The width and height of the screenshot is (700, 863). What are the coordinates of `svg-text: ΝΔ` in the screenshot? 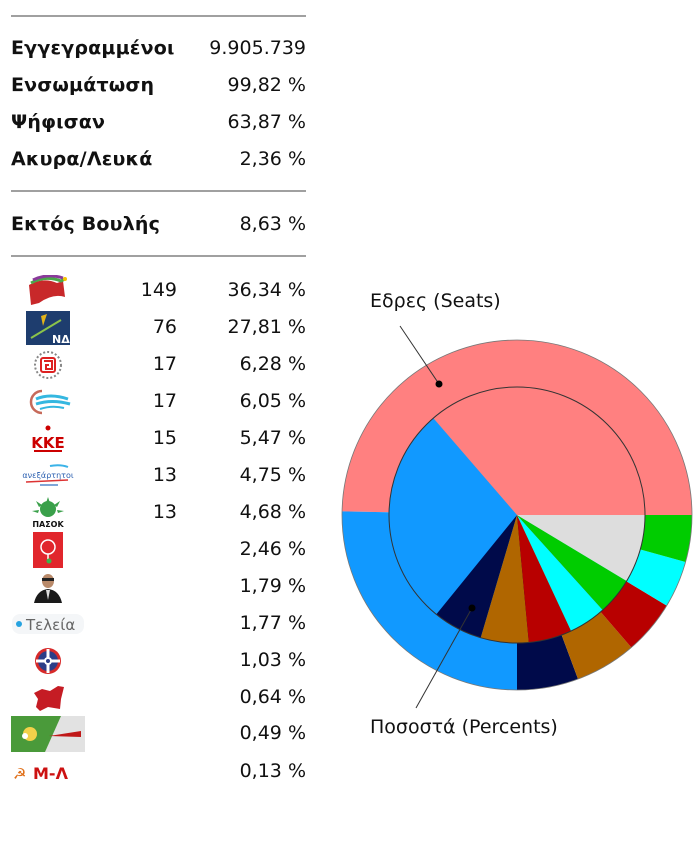 It's located at (61, 339).